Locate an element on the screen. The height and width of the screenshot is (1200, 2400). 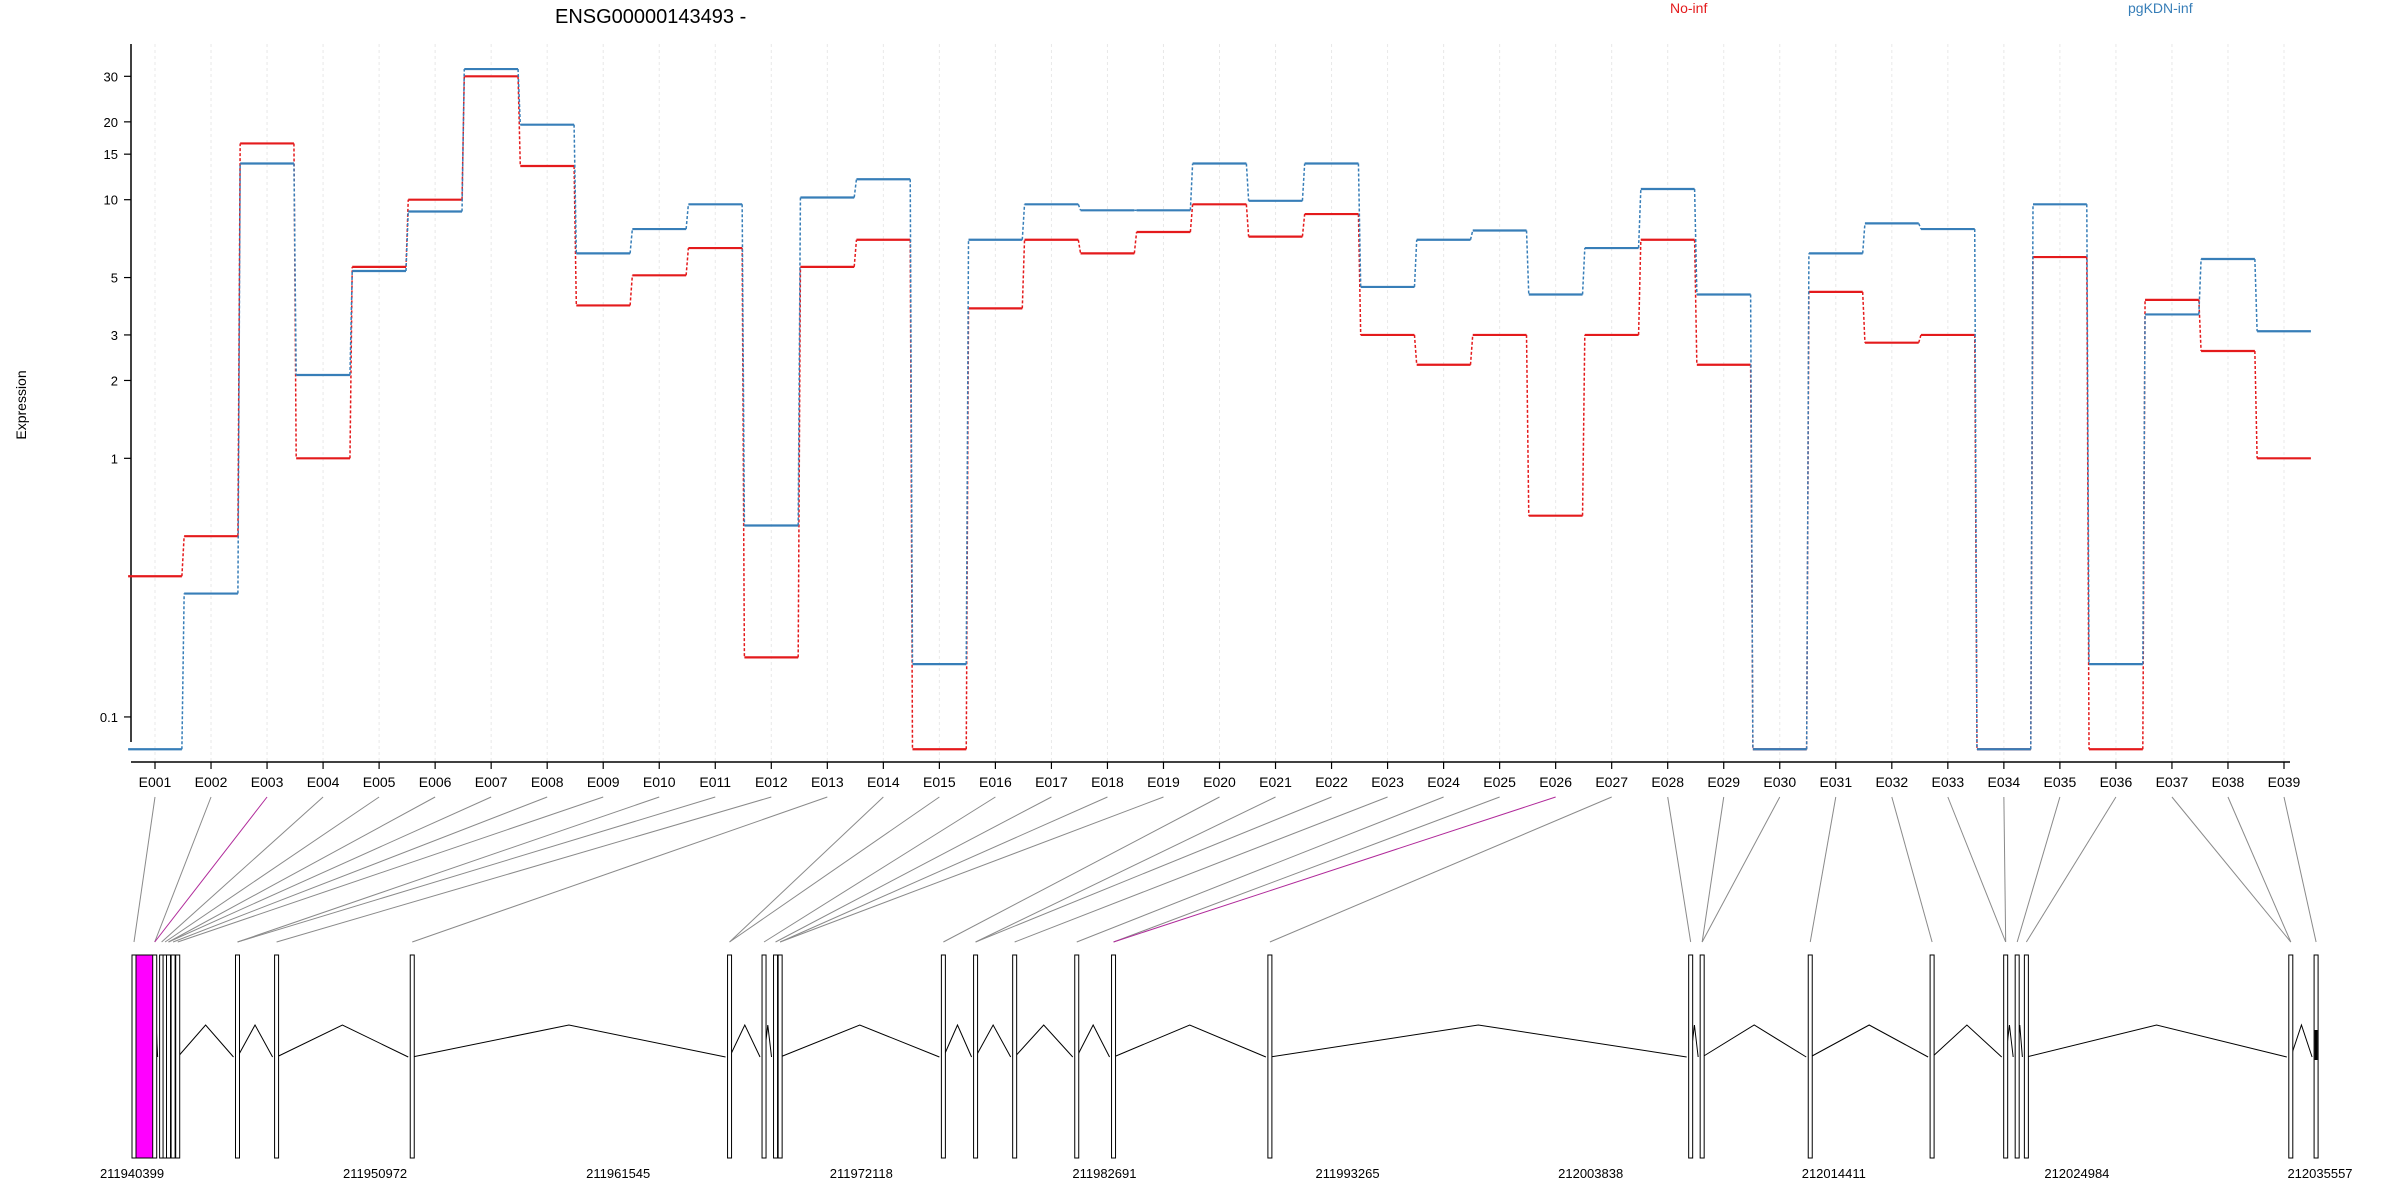
exon-connector-e010 is located at coordinates (448, 869).